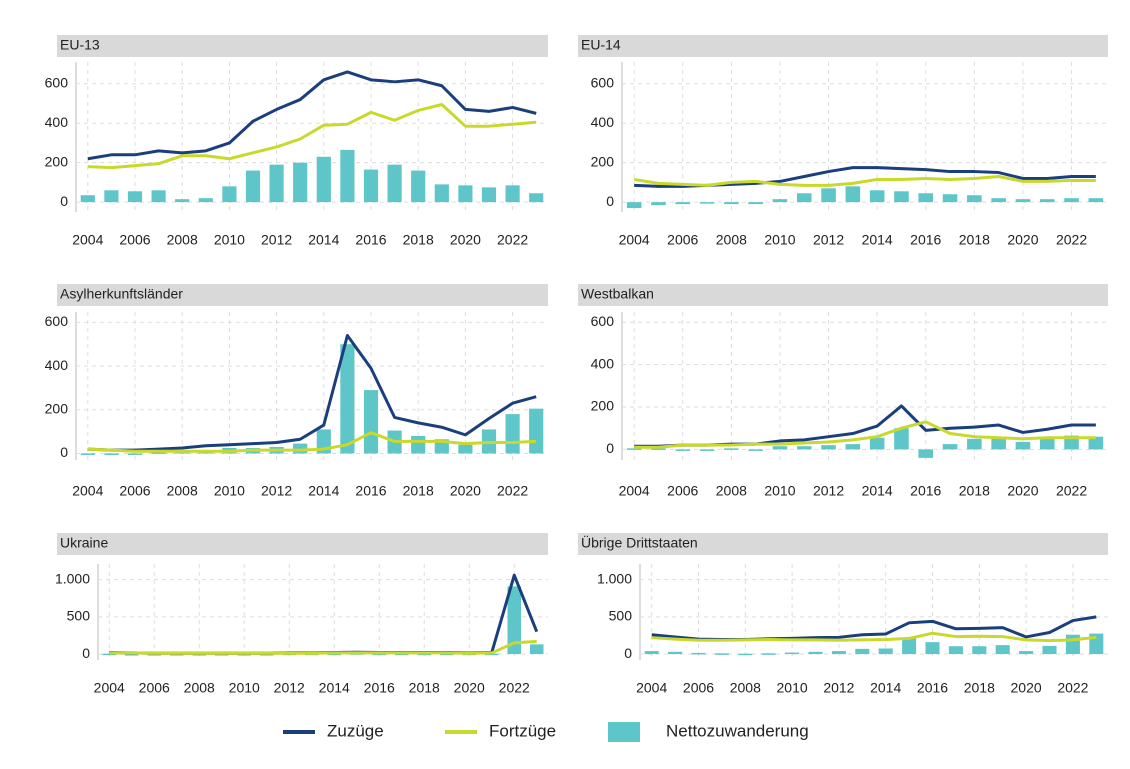 This screenshot has height=769, width=1130. I want to click on x-tick-label: 2012, so click(838, 688).